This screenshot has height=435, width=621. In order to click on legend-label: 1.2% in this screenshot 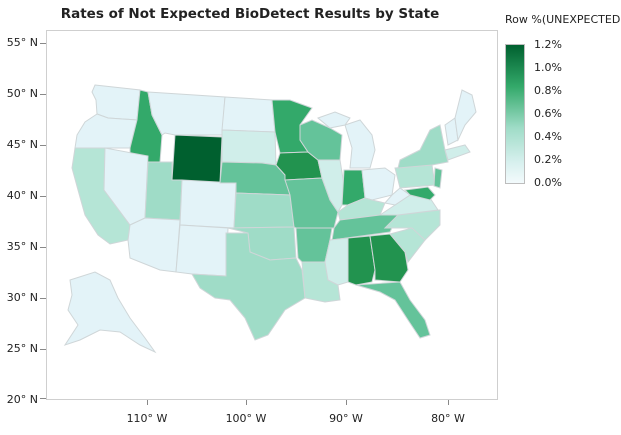, I will do `click(548, 44)`.